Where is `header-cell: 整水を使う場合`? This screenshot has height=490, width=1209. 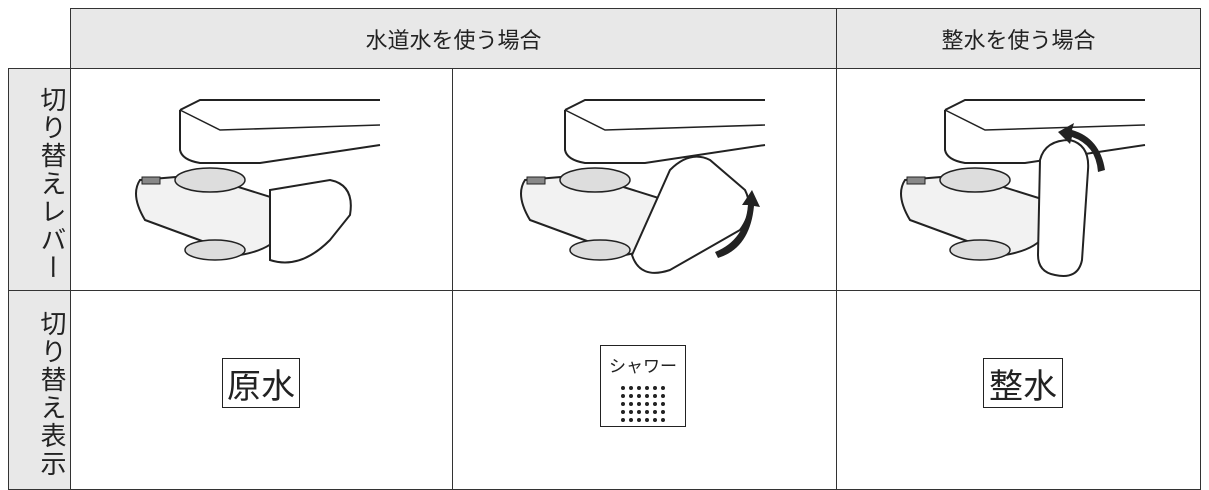
header-cell: 整水を使う場合 is located at coordinates (1018, 38).